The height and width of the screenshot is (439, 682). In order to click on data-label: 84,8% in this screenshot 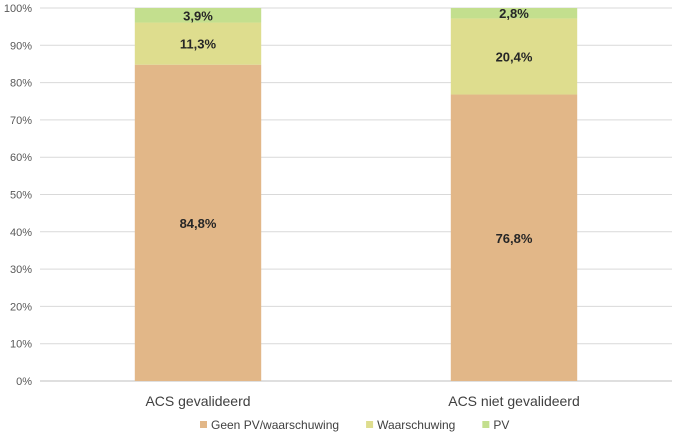, I will do `click(198, 223)`.